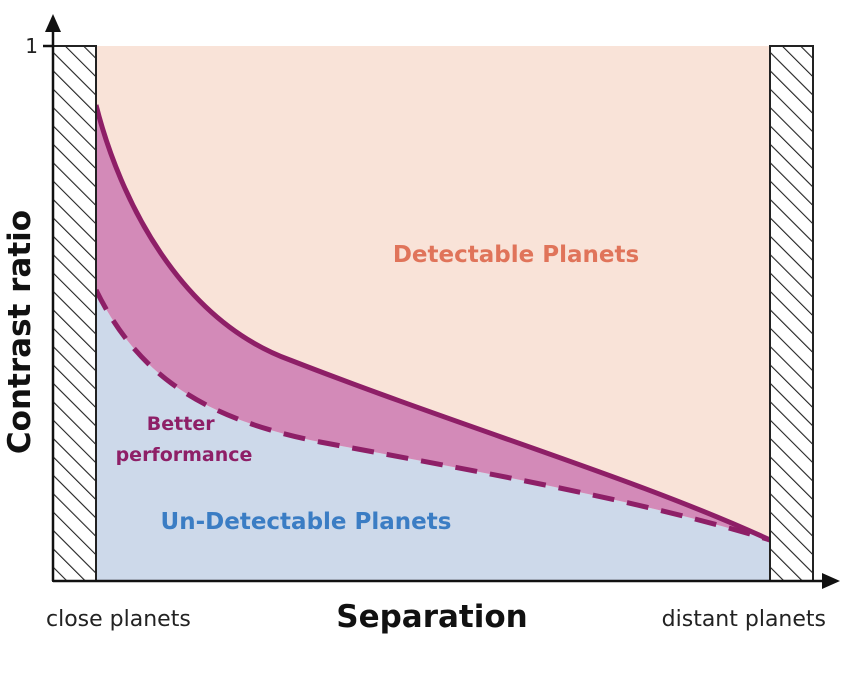  I want to click on x-axis-right-label: distant planets, so click(744, 619).